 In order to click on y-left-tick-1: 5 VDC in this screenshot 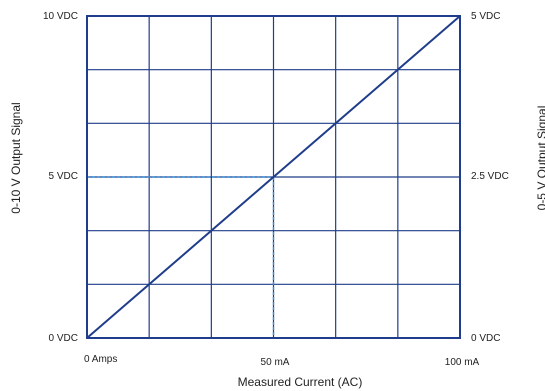, I will do `click(63, 176)`.